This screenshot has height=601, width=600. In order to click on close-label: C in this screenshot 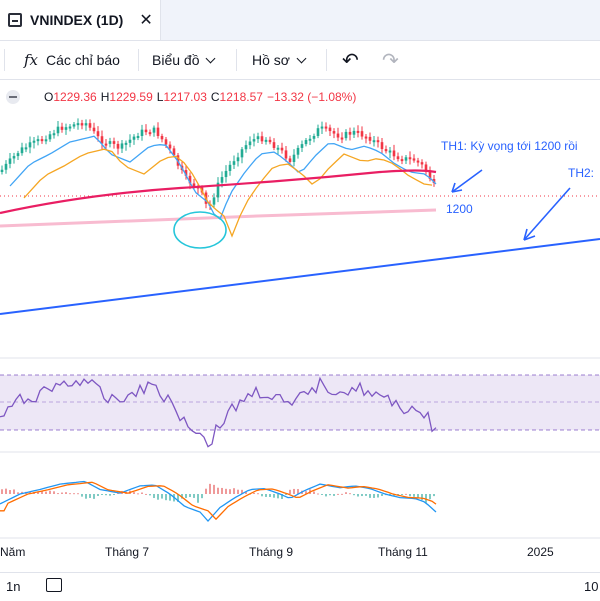, I will do `click(215, 97)`.